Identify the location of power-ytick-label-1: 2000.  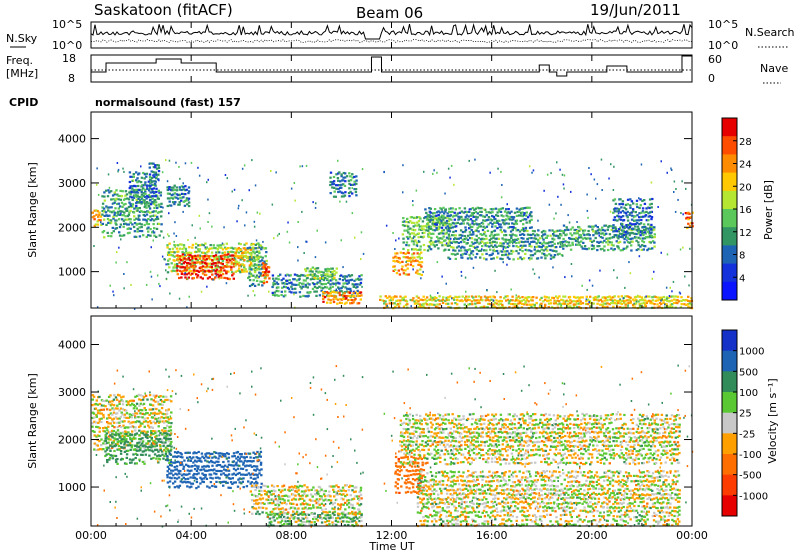
(72, 227).